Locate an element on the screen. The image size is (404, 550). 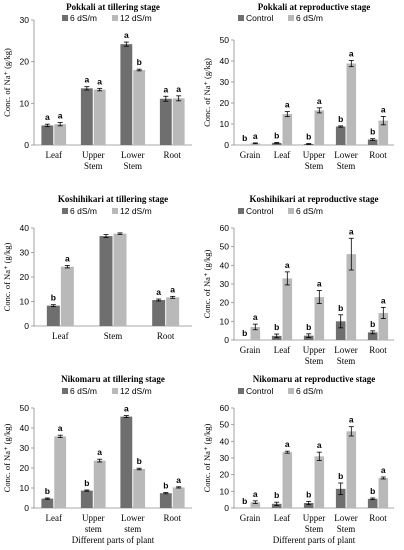
chart-title: Koshihikari at reproductive stage is located at coordinates (314, 199).